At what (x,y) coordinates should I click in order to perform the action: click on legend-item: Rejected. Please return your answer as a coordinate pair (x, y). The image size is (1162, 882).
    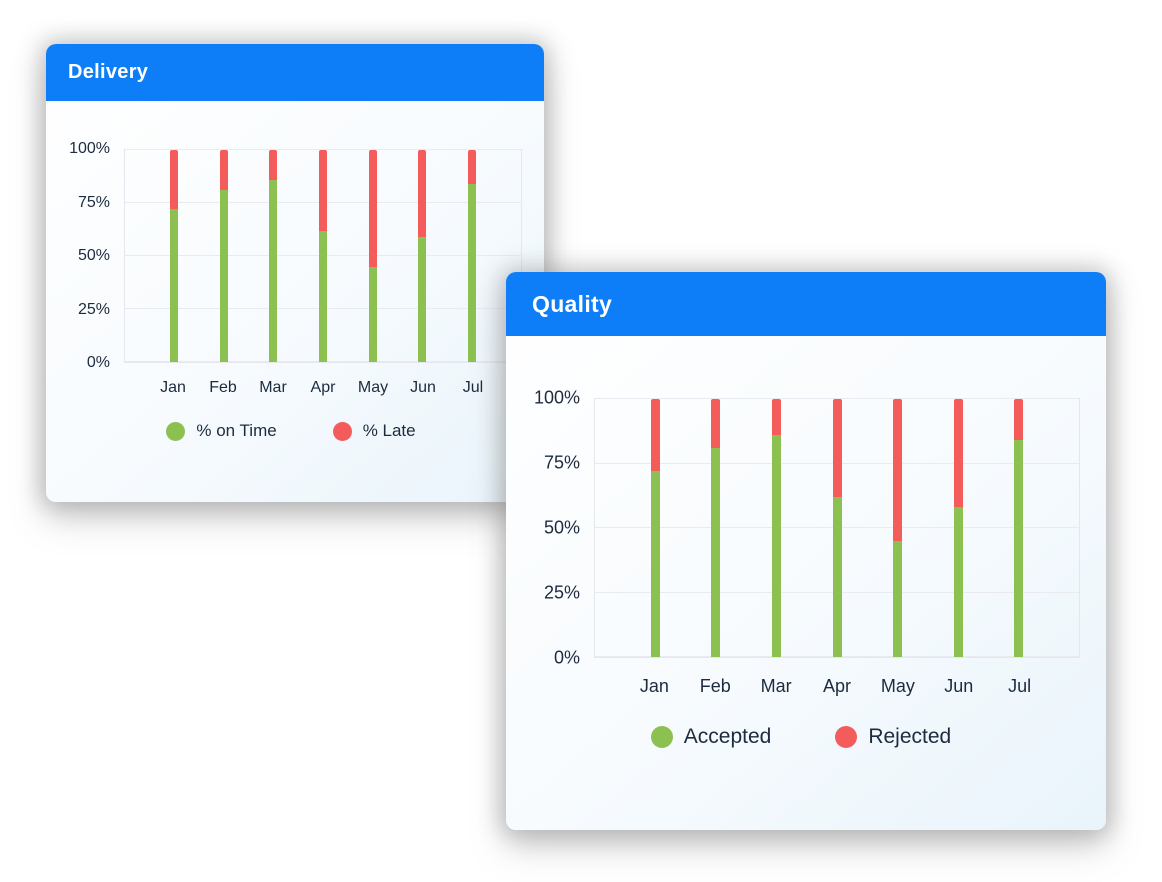
    Looking at the image, I should click on (893, 737).